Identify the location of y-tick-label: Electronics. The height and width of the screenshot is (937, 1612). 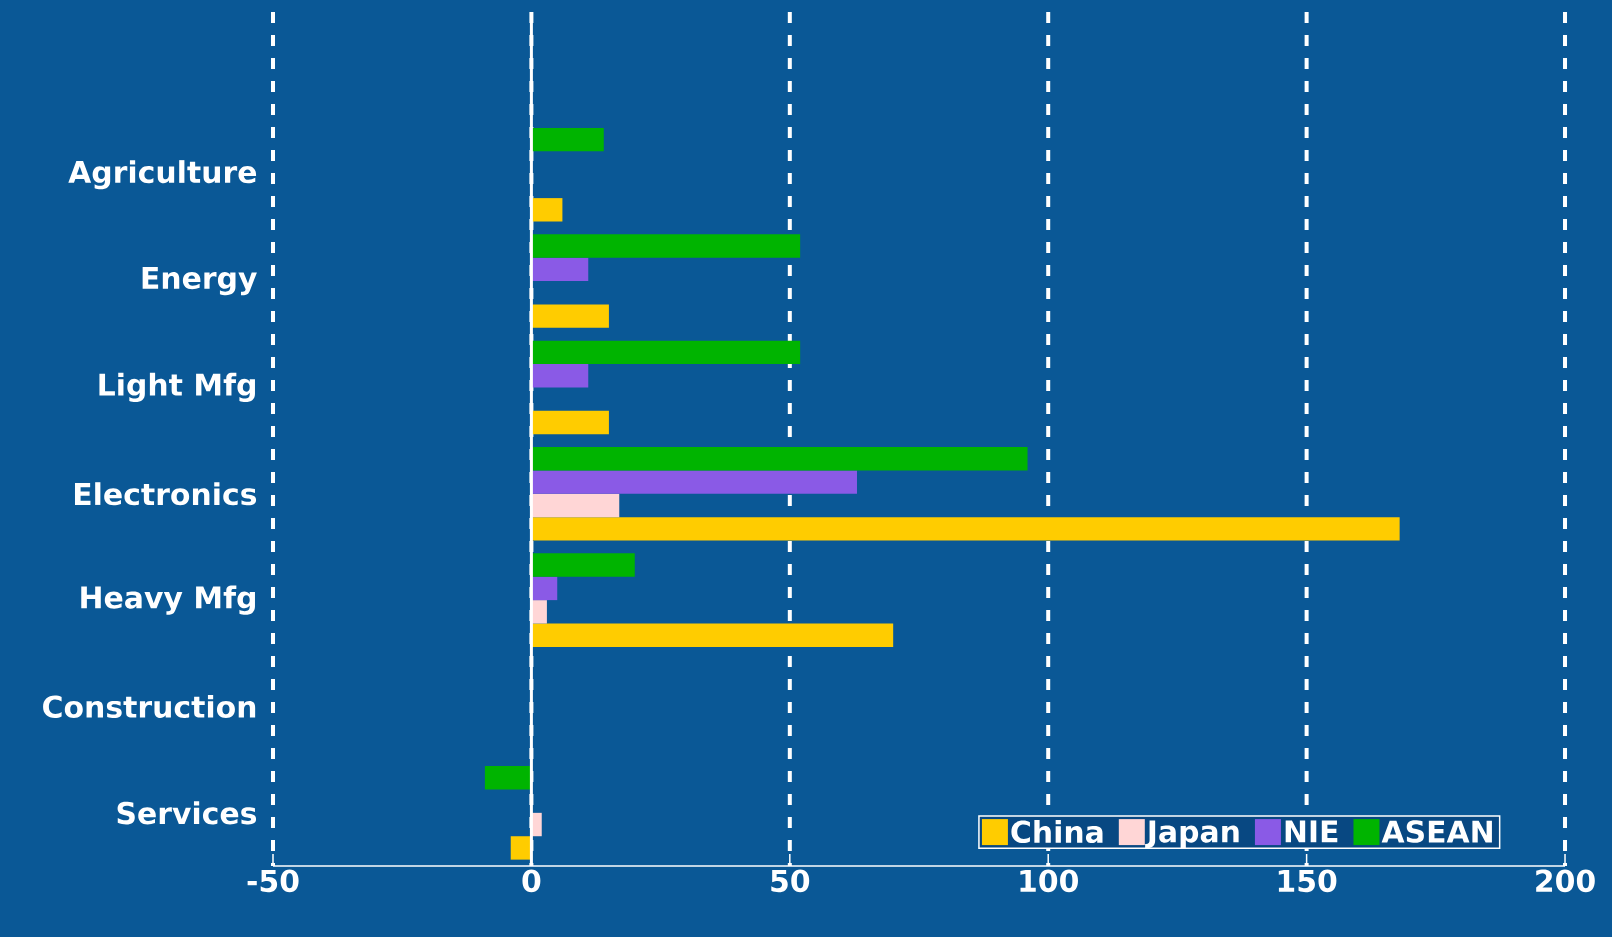
(165, 494).